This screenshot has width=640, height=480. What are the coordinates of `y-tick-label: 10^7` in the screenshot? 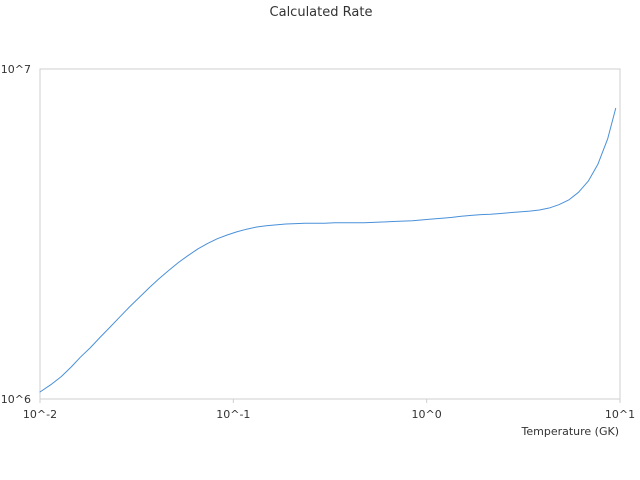 It's located at (16, 69).